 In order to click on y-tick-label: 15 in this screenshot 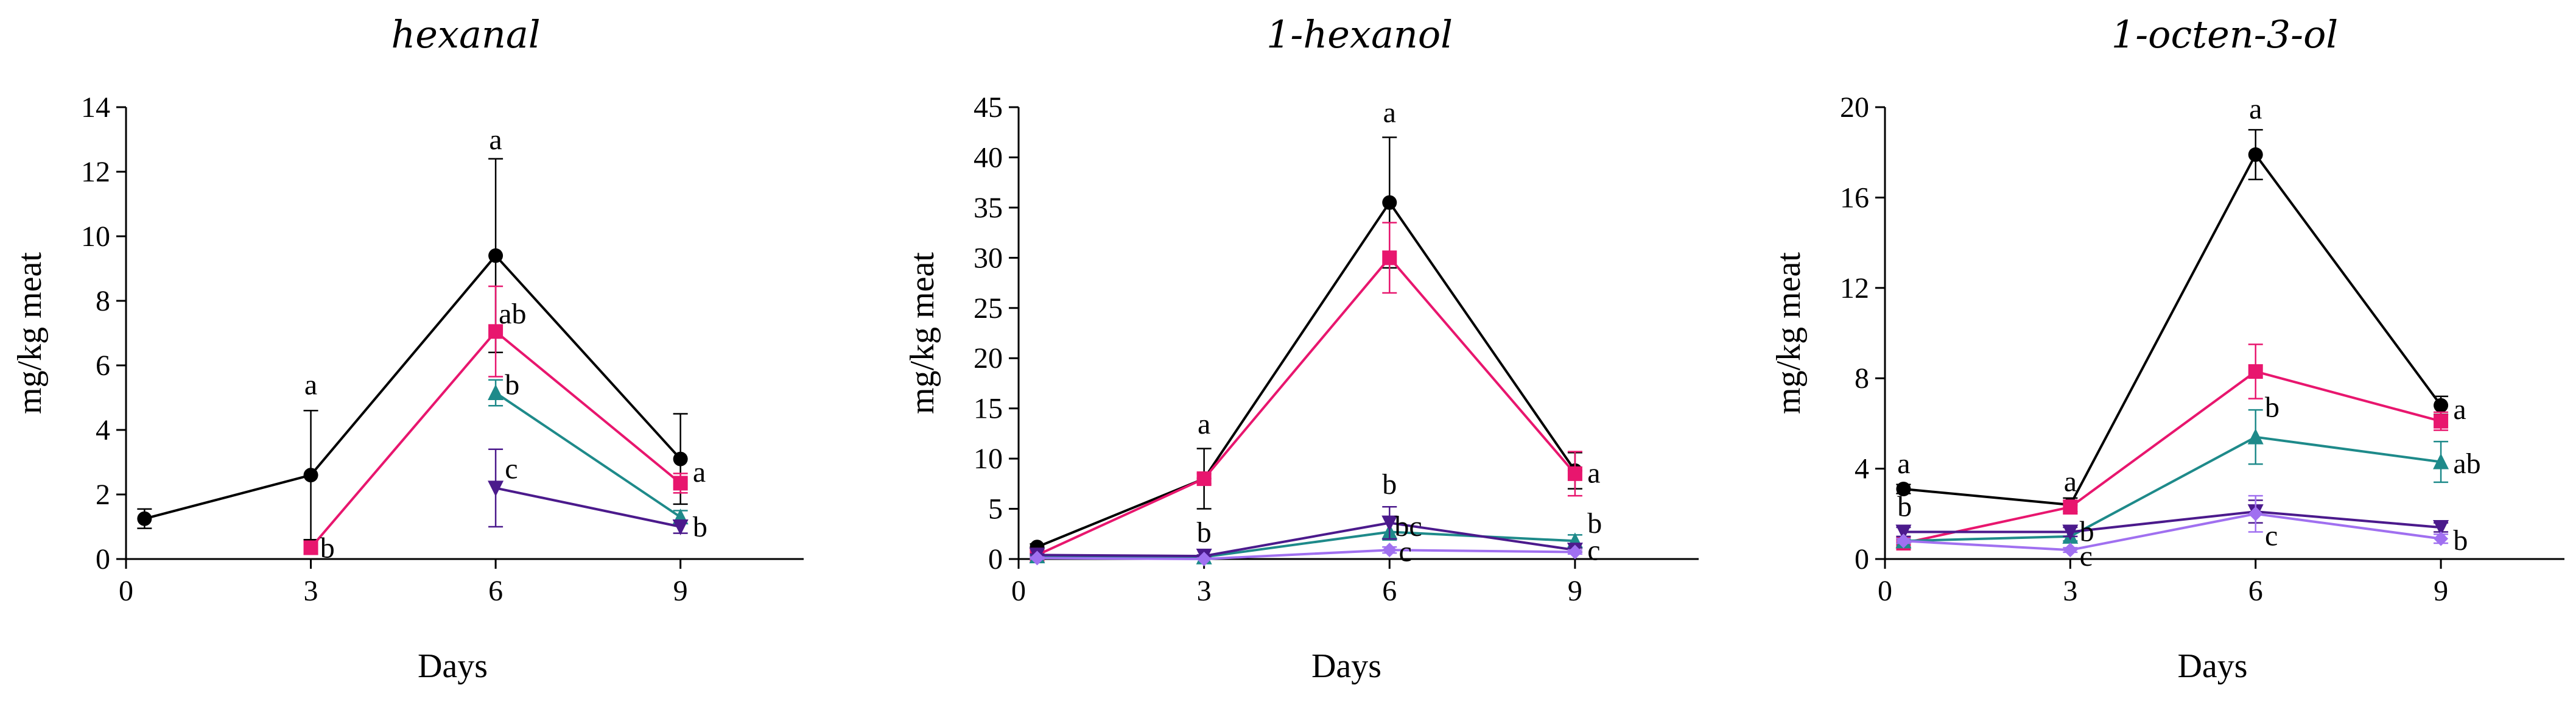, I will do `click(988, 409)`.